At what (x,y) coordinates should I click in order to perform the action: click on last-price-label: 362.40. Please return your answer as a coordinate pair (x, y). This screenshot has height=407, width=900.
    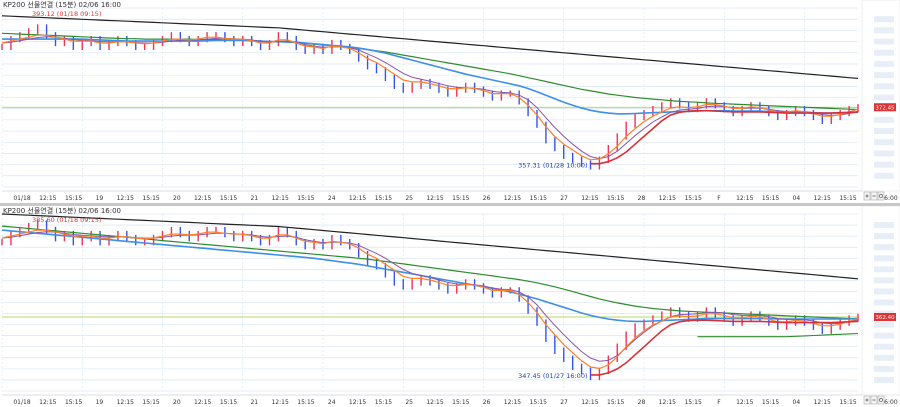
    Looking at the image, I should click on (885, 318).